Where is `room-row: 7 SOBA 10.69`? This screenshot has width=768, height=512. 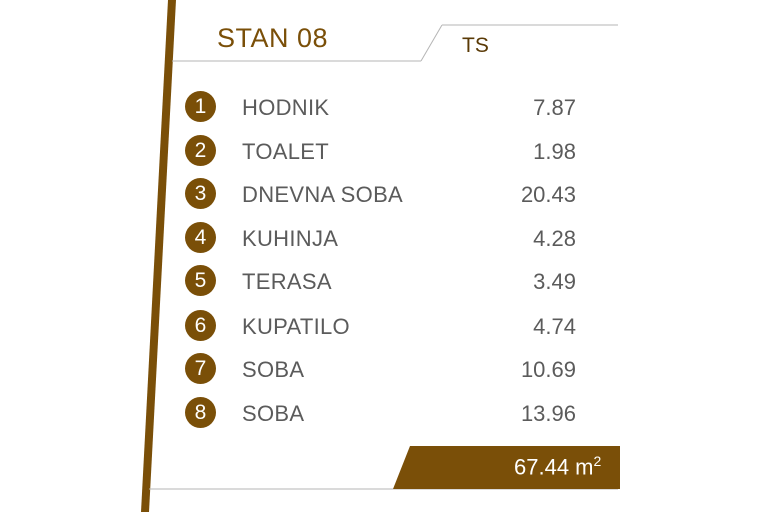 room-row: 7 SOBA 10.69 is located at coordinates (382, 369).